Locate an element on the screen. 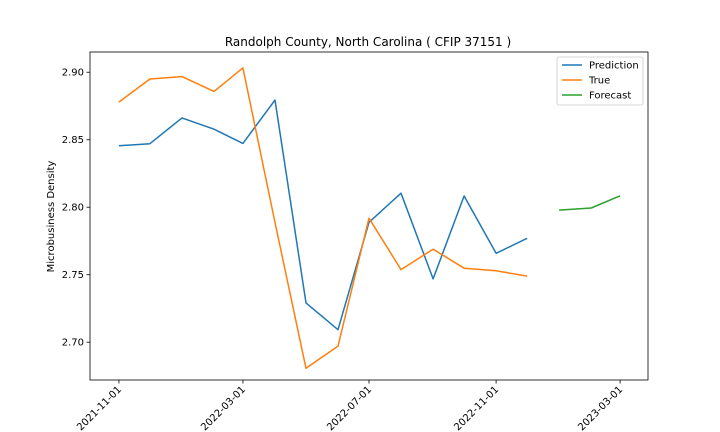 The height and width of the screenshot is (432, 720). y-tick-label: 2.90 is located at coordinates (73, 73).